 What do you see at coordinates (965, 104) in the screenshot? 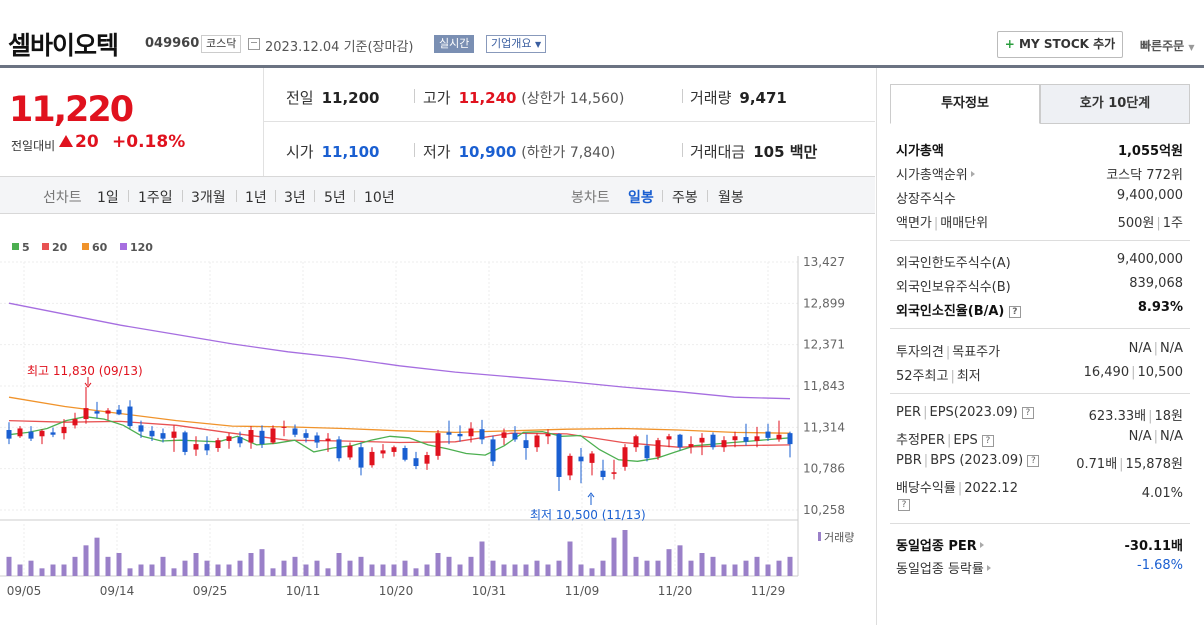
I see `tab-investment-info: 투자정보` at bounding box center [965, 104].